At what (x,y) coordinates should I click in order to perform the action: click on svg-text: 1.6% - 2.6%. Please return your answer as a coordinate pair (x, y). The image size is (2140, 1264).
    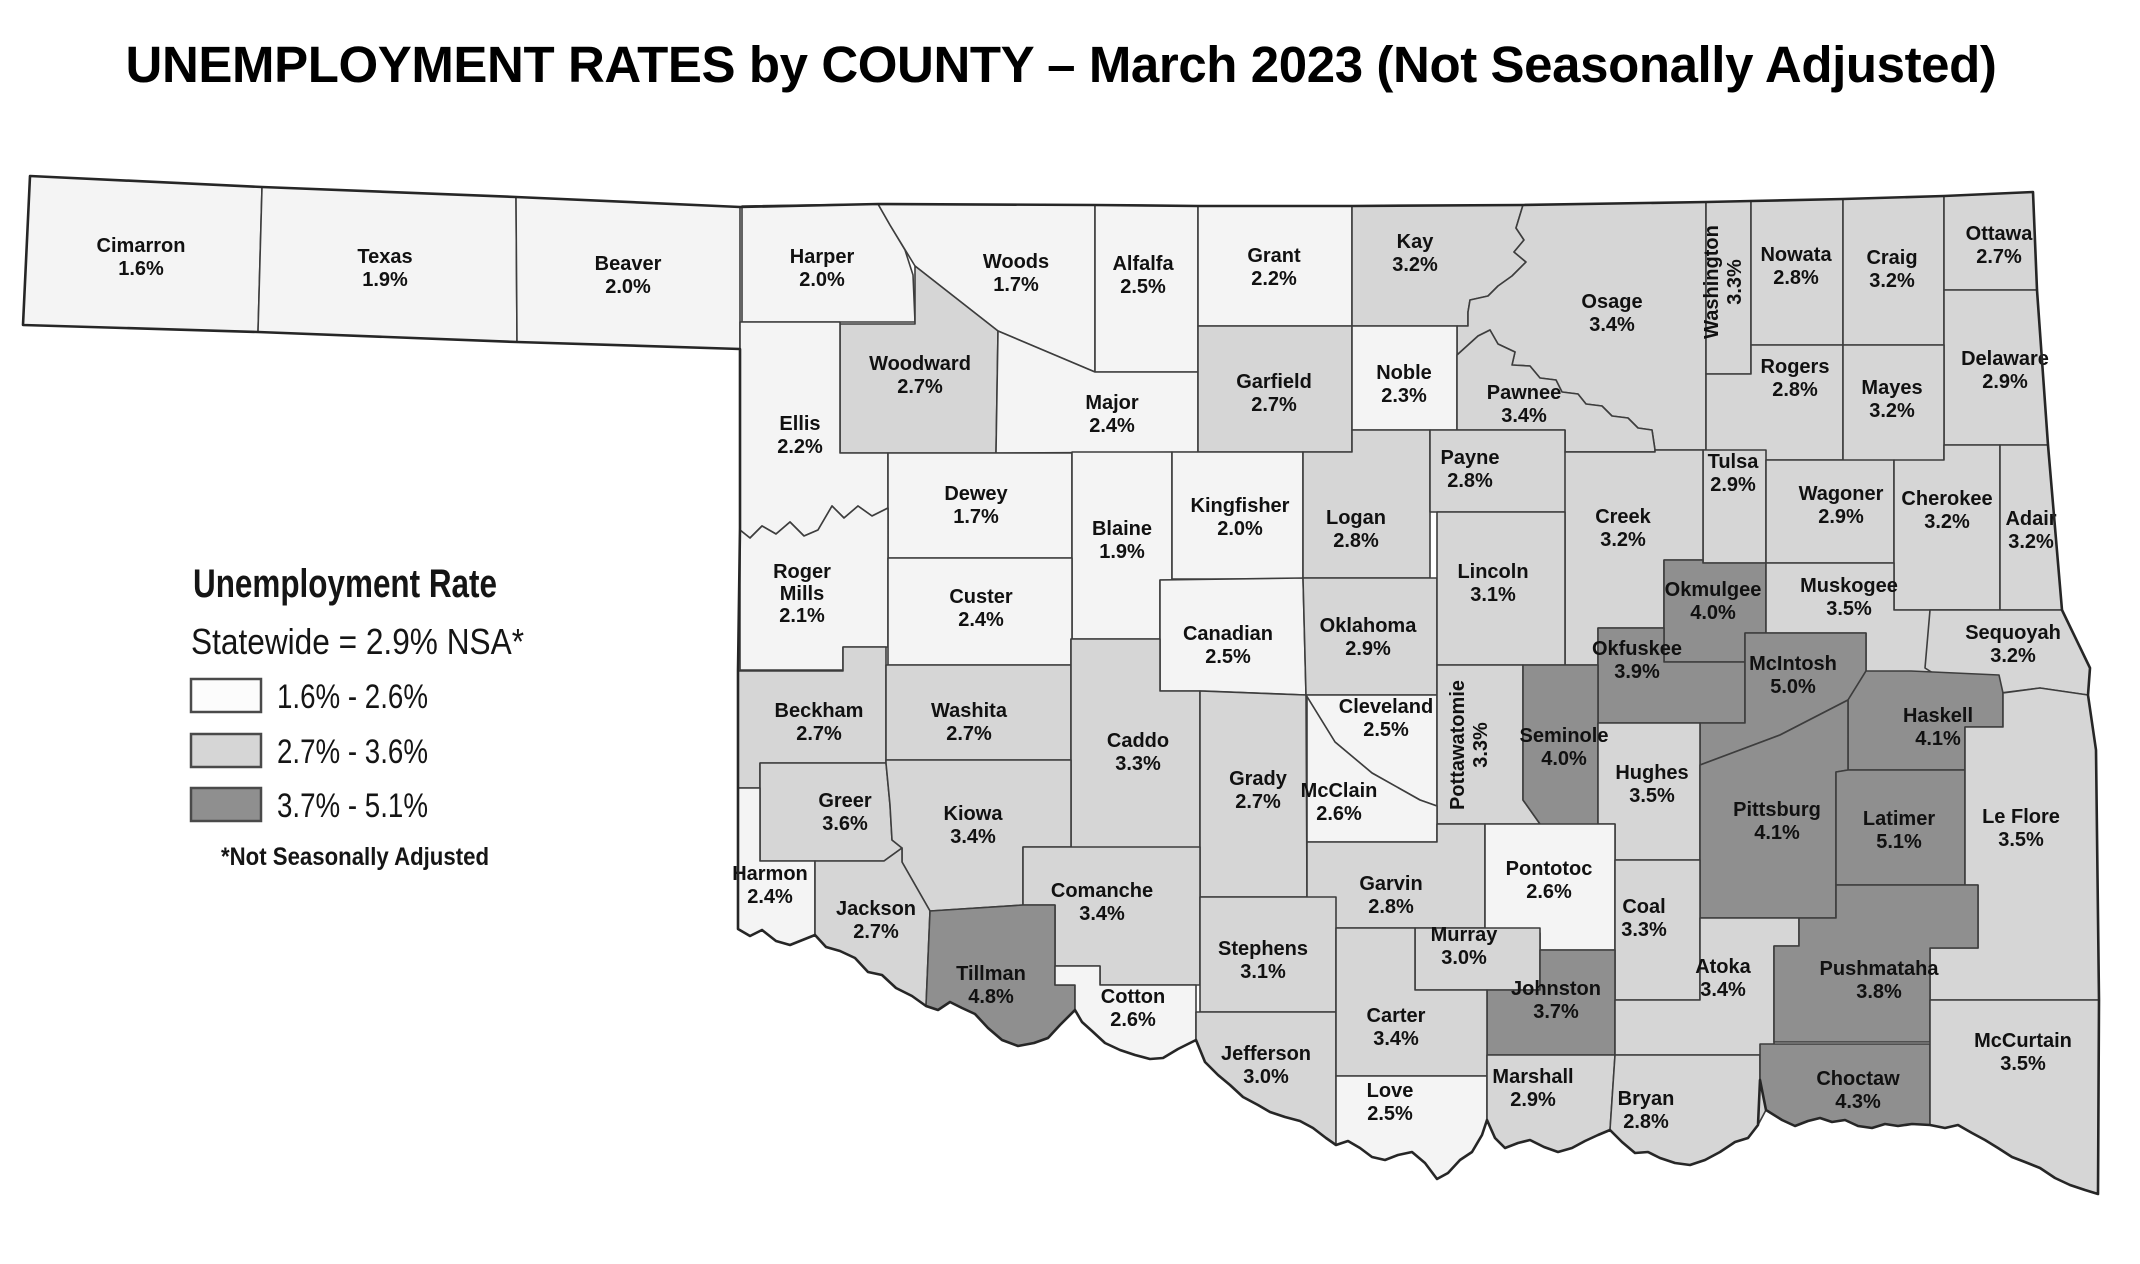
    Looking at the image, I should click on (352, 697).